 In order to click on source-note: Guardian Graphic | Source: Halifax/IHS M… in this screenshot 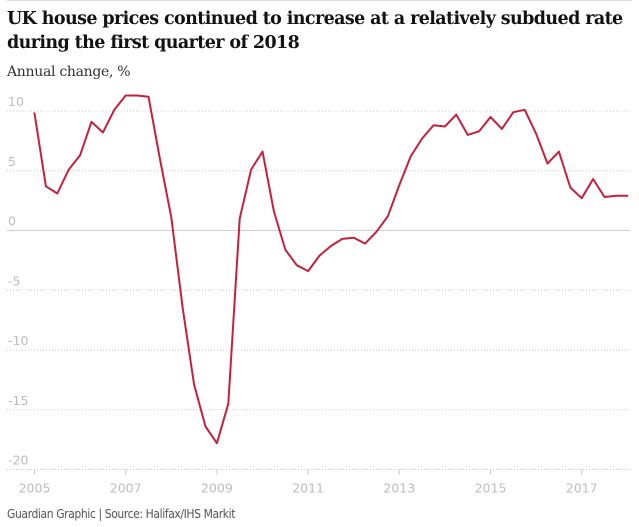, I will do `click(121, 514)`.